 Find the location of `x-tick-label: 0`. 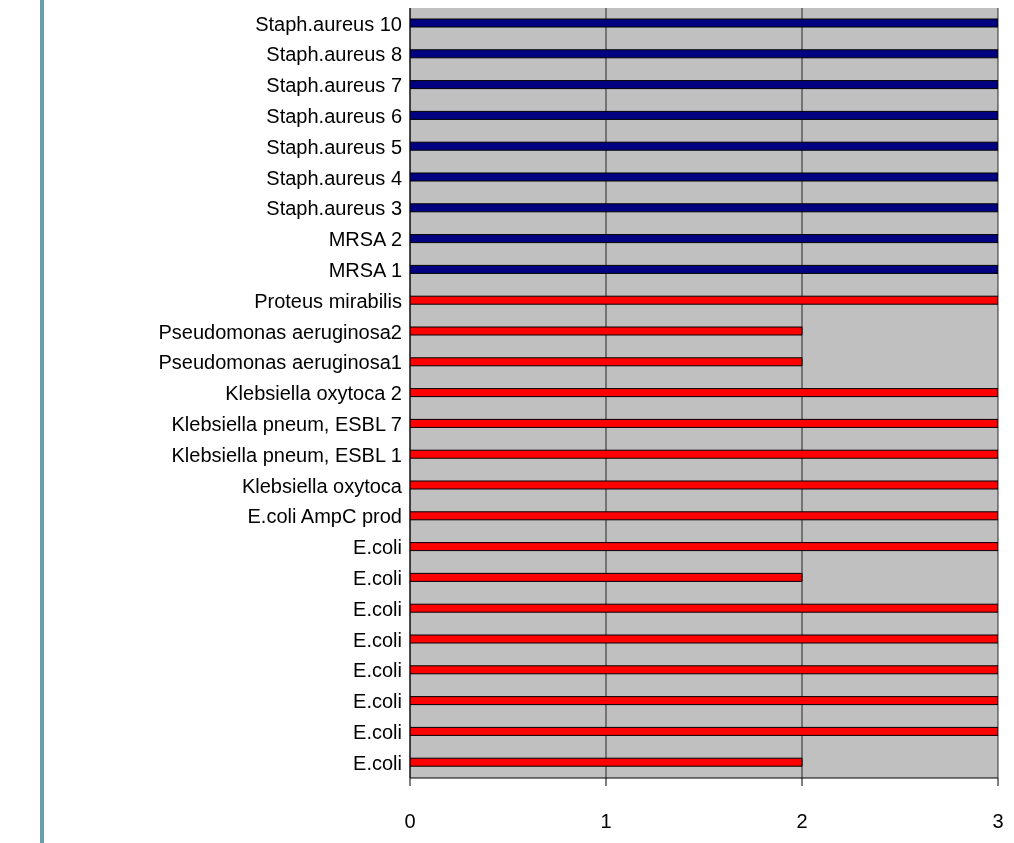

x-tick-label: 0 is located at coordinates (410, 821).